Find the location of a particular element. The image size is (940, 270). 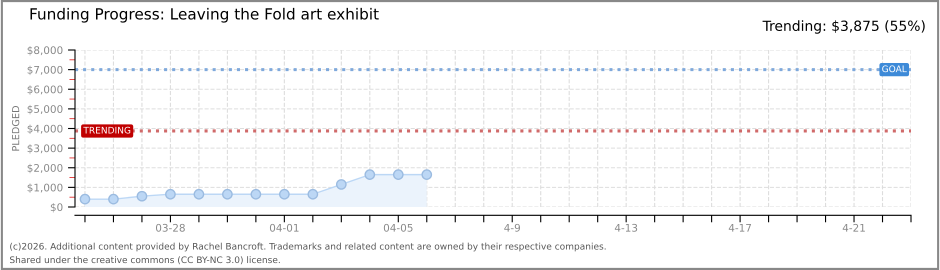

y-tick-label: $4,000 is located at coordinates (45, 129).